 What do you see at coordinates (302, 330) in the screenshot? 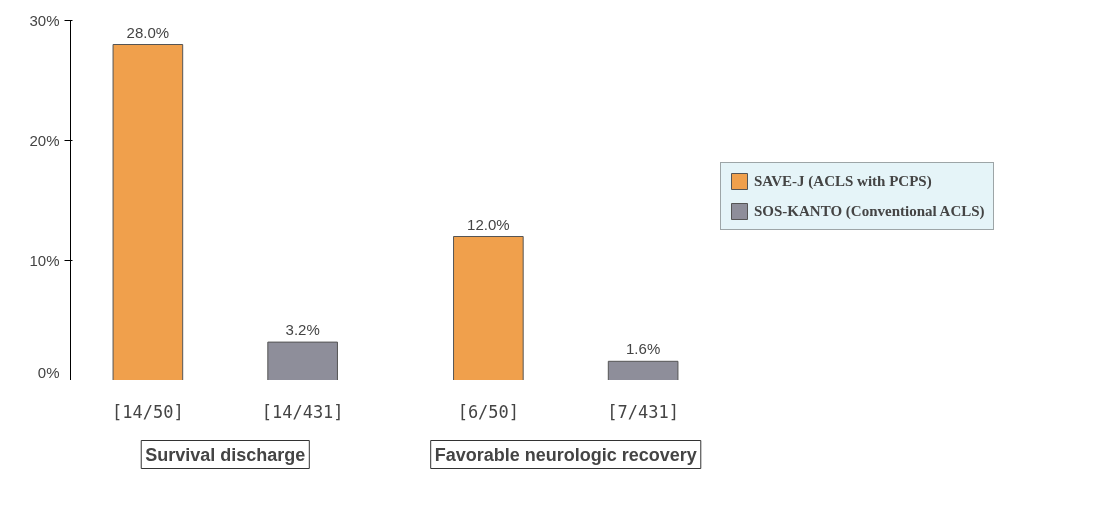
I see `data-label: 3.2%` at bounding box center [302, 330].